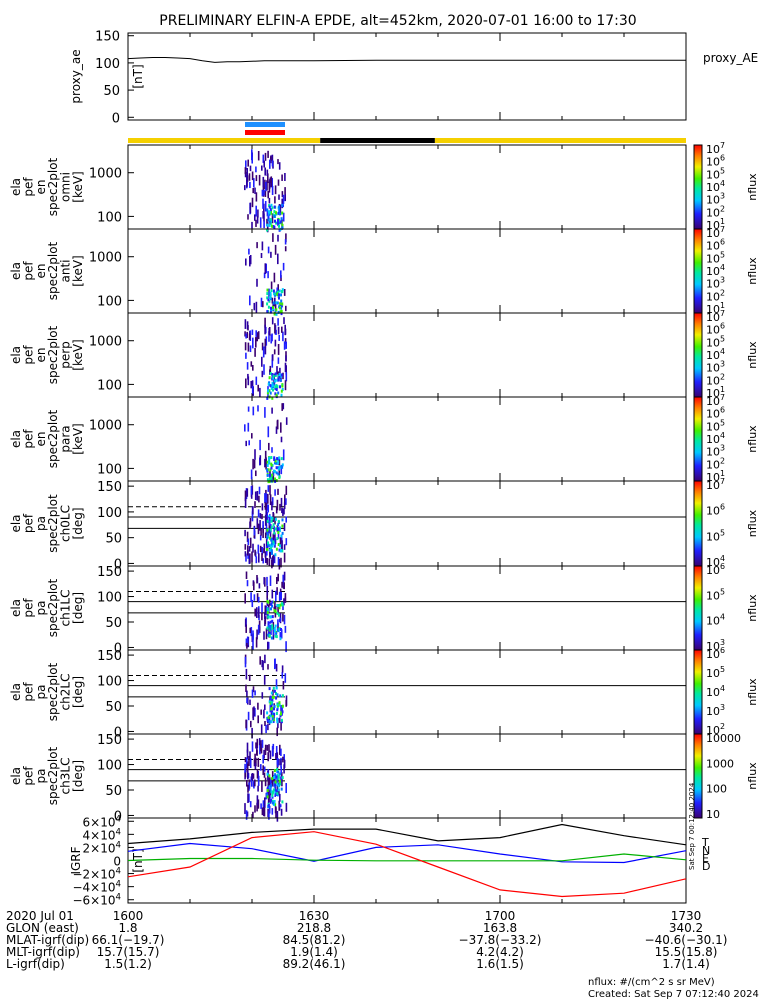 The width and height of the screenshot is (775, 1000). Describe the element at coordinates (723, 738) in the screenshot. I see `colorbar-tick-label: 10000` at that location.